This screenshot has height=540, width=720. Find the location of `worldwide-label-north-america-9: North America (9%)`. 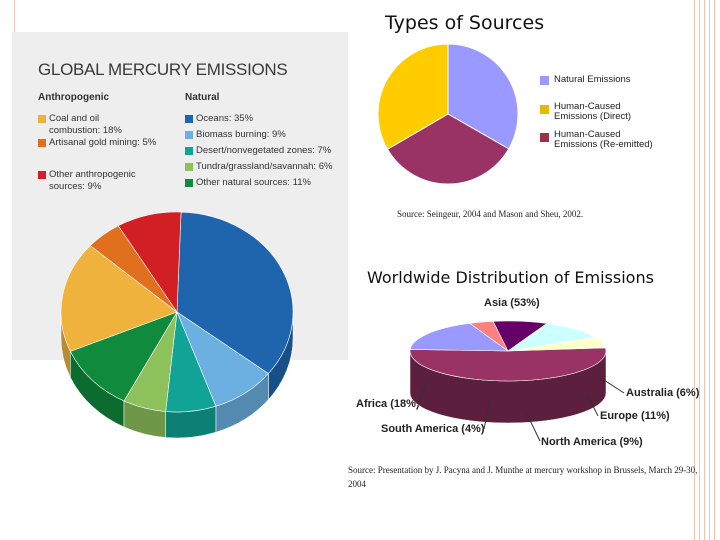

worldwide-label-north-america-9: North America (9%) is located at coordinates (592, 442).